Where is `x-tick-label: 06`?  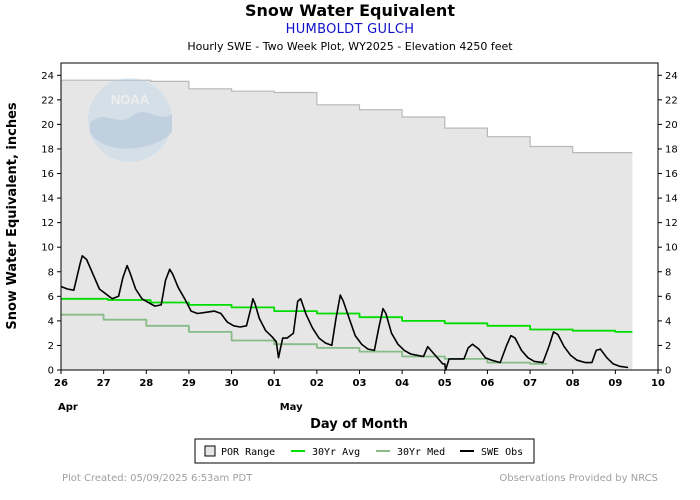
x-tick-label: 06 is located at coordinates (487, 383).